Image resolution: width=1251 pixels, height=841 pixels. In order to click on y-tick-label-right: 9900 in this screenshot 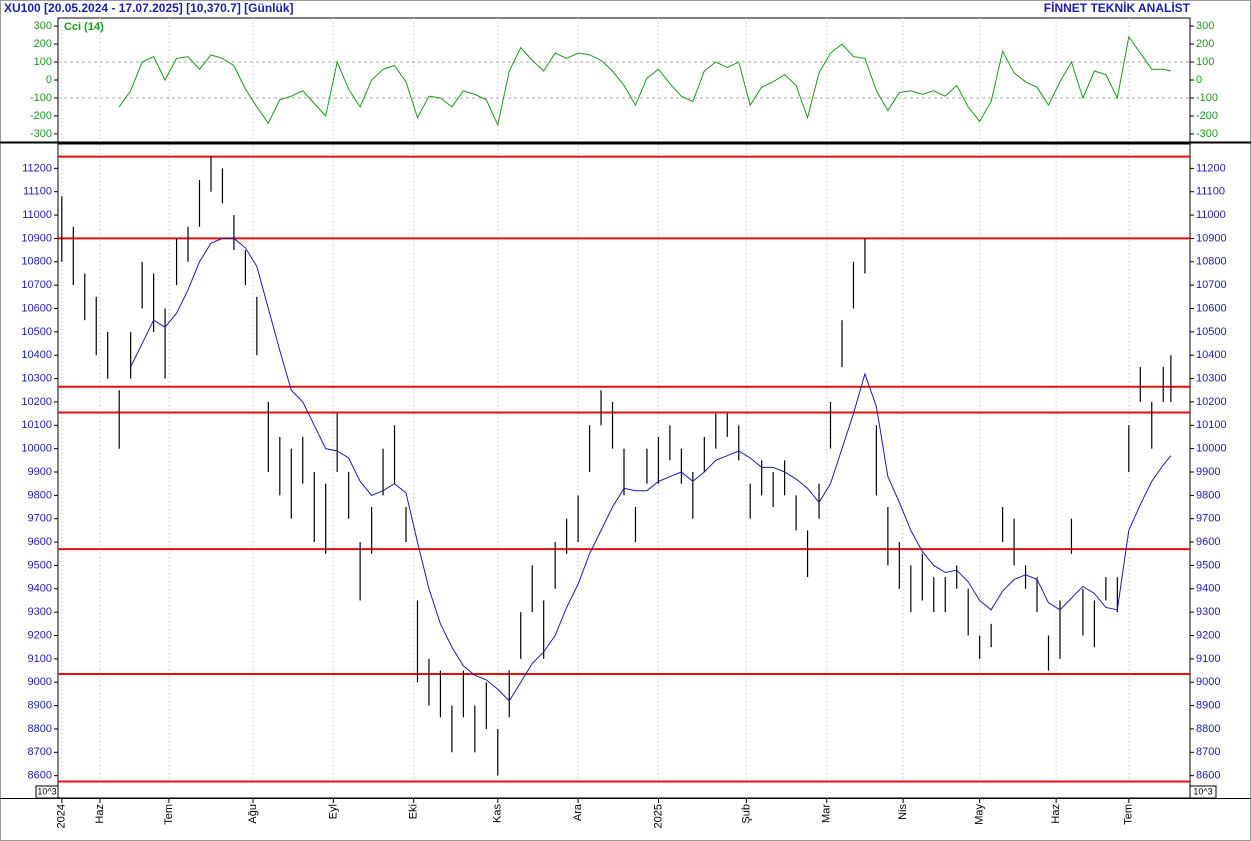, I will do `click(1208, 472)`.